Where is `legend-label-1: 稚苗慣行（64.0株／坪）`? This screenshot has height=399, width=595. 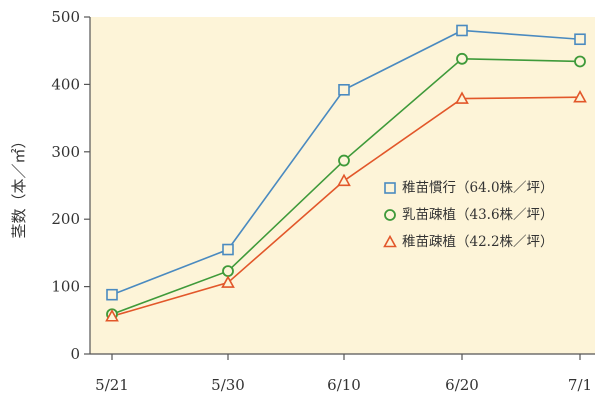 legend-label-1: 稚苗慣行（64.0株／坪） is located at coordinates (478, 188).